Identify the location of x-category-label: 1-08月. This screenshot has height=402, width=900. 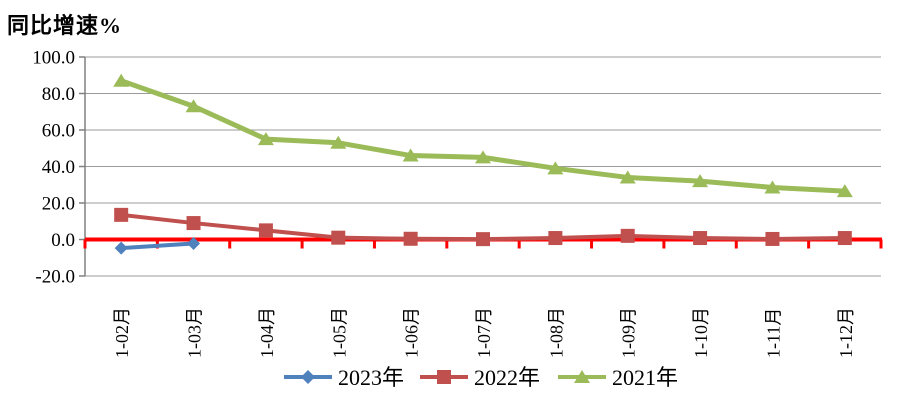
(556, 332).